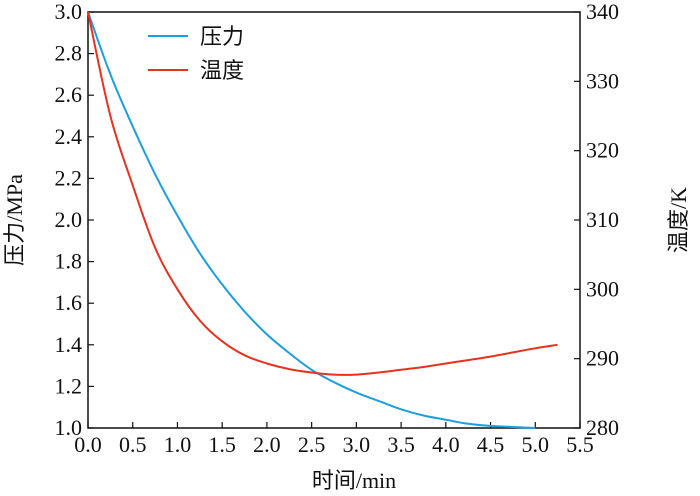 This screenshot has height=496, width=700. What do you see at coordinates (69, 302) in the screenshot?
I see `y-left-tick-label: 1.6` at bounding box center [69, 302].